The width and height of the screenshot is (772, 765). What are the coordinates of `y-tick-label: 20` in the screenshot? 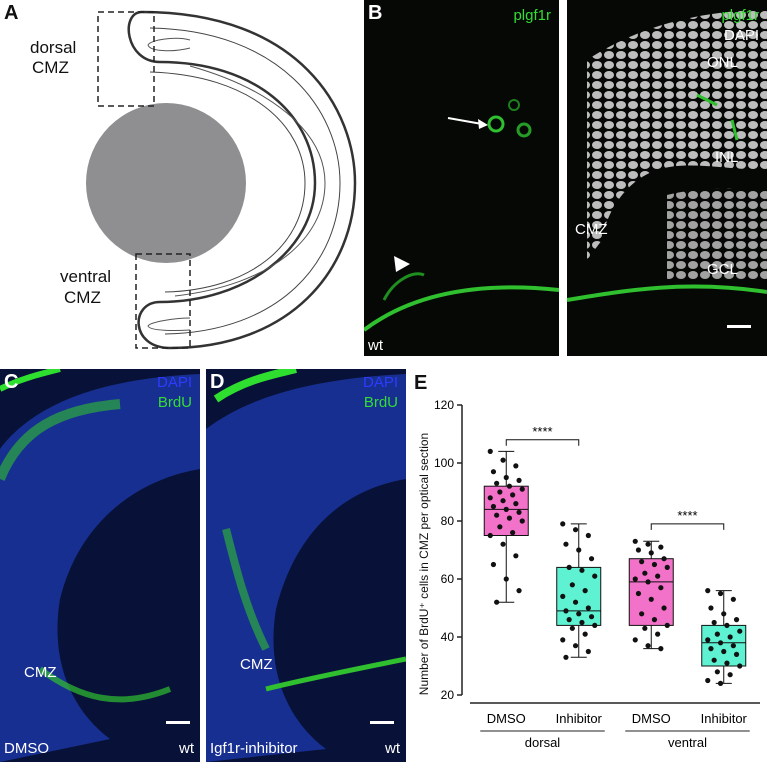 It's located at (448, 695).